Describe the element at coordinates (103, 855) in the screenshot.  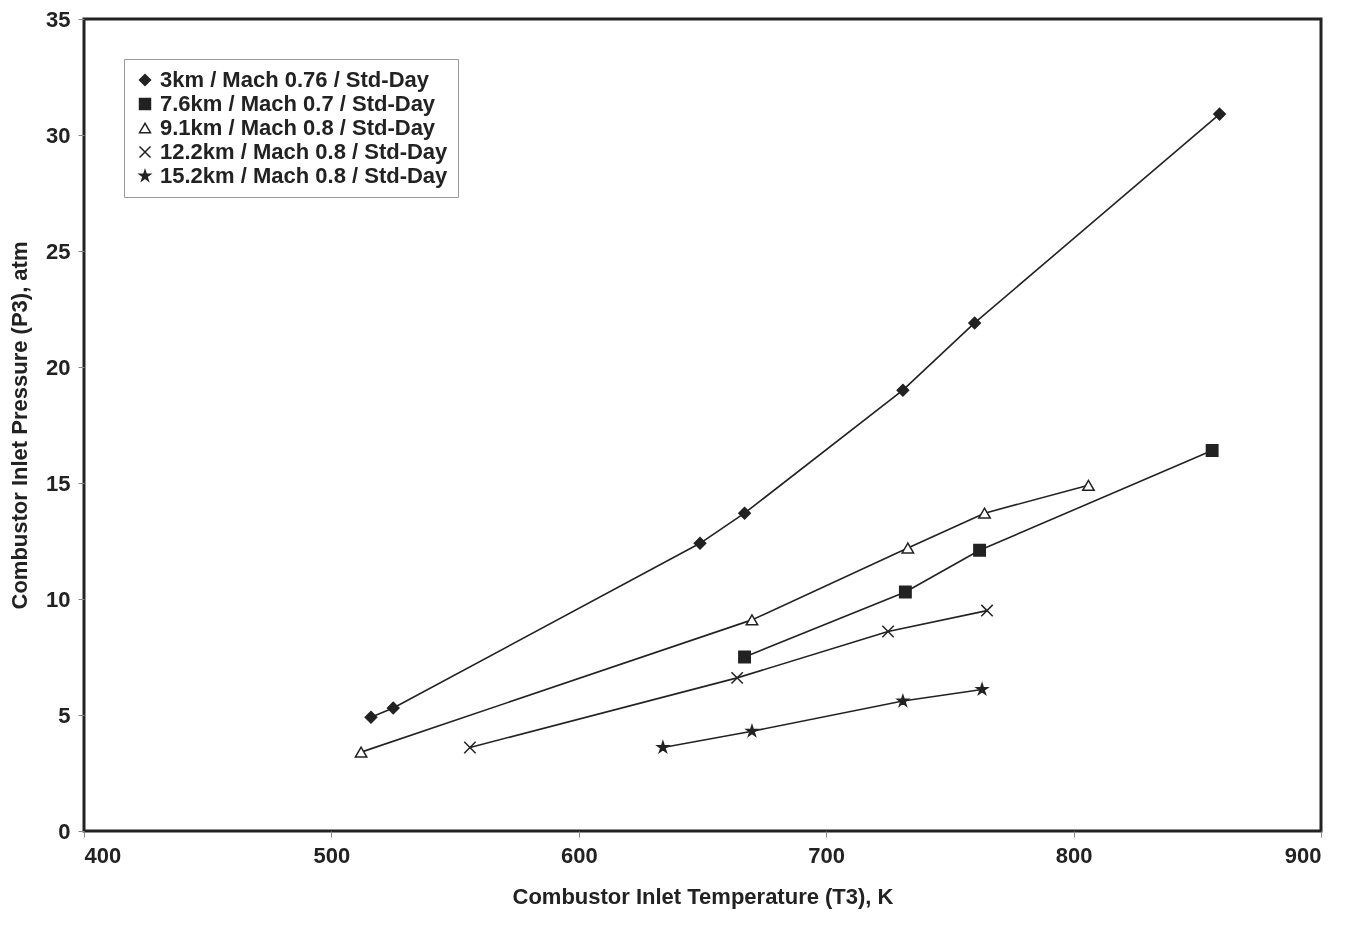
I see `x-tick-label: 400` at that location.